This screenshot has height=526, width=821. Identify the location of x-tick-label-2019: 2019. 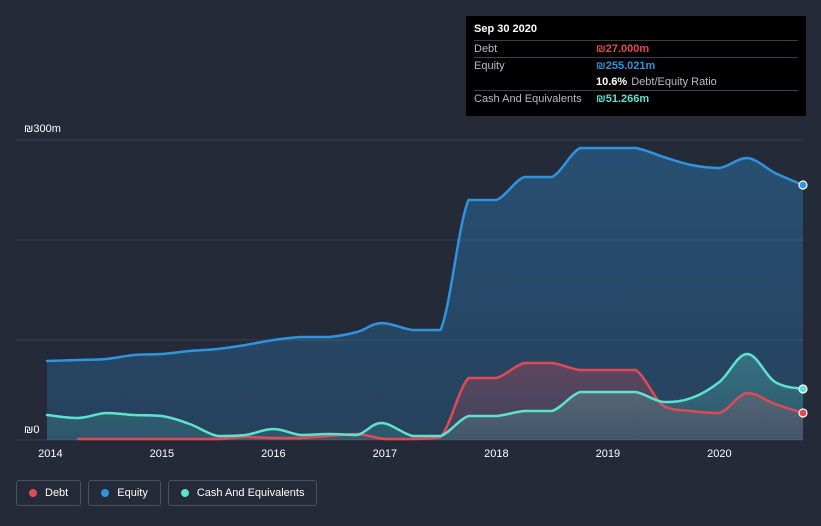
(608, 454).